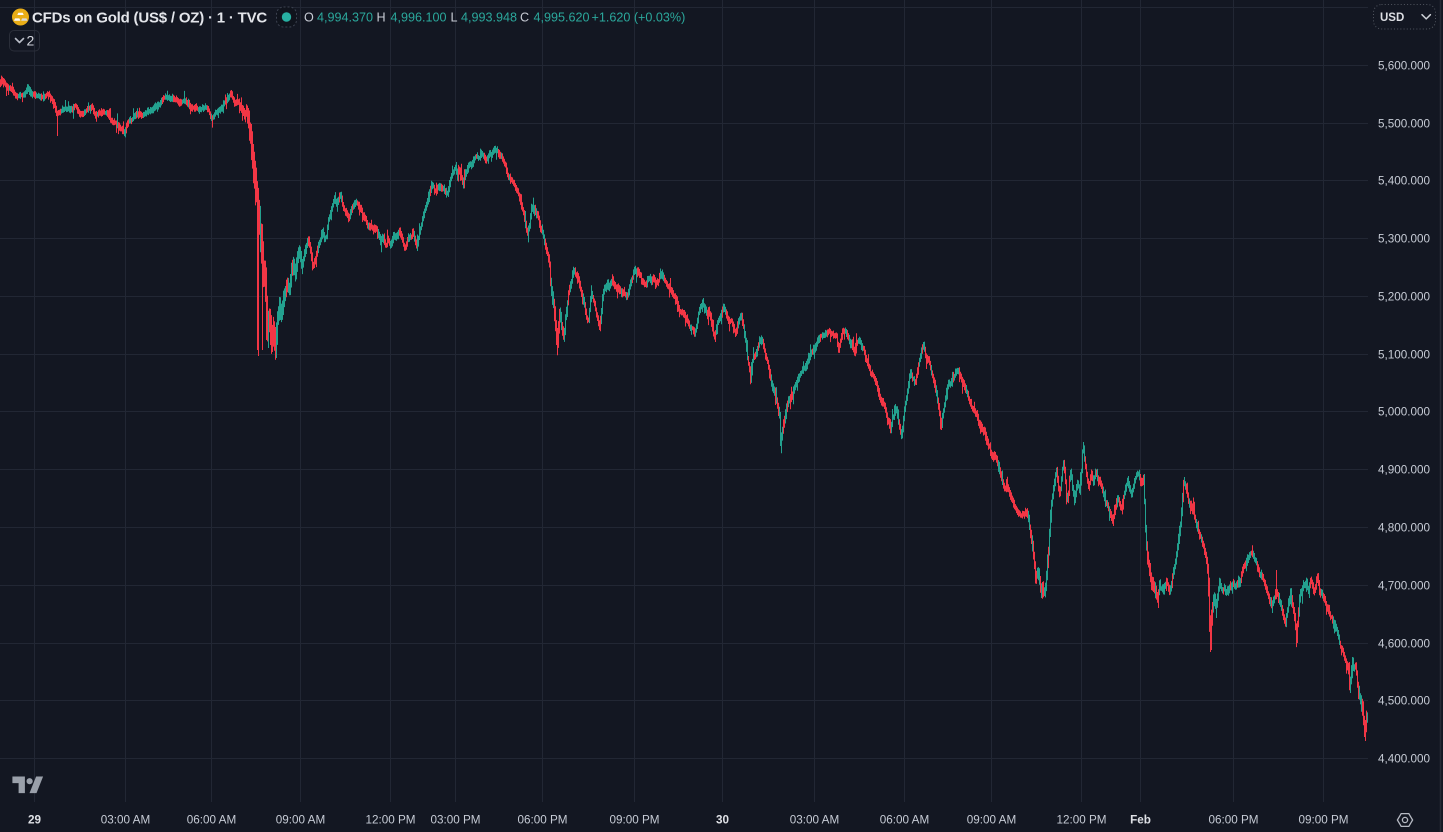  What do you see at coordinates (1404, 297) in the screenshot?
I see `svg-text: 5,200.000` at bounding box center [1404, 297].